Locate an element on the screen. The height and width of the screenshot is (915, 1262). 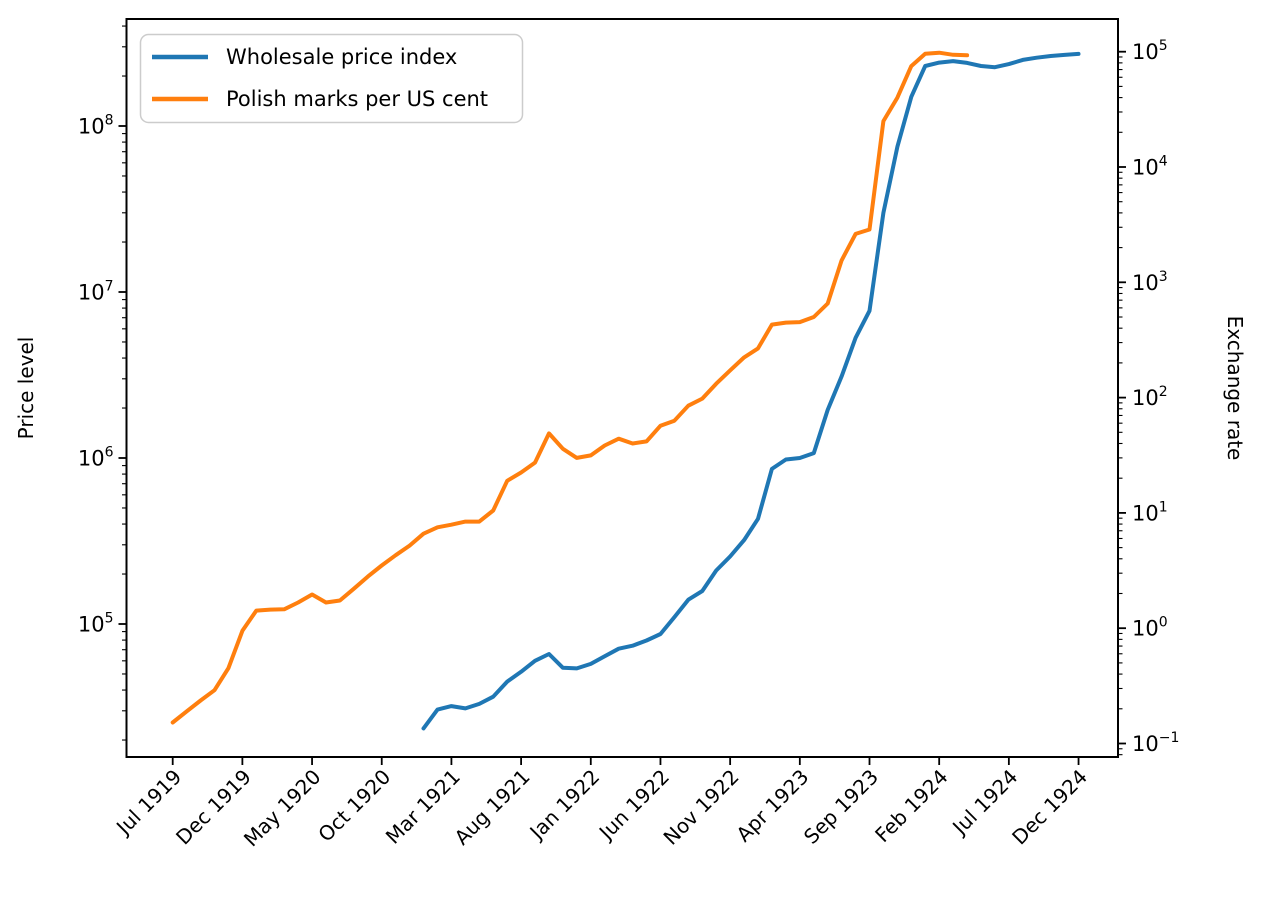
x-tick-label: Dec 1924 is located at coordinates (1049, 807).